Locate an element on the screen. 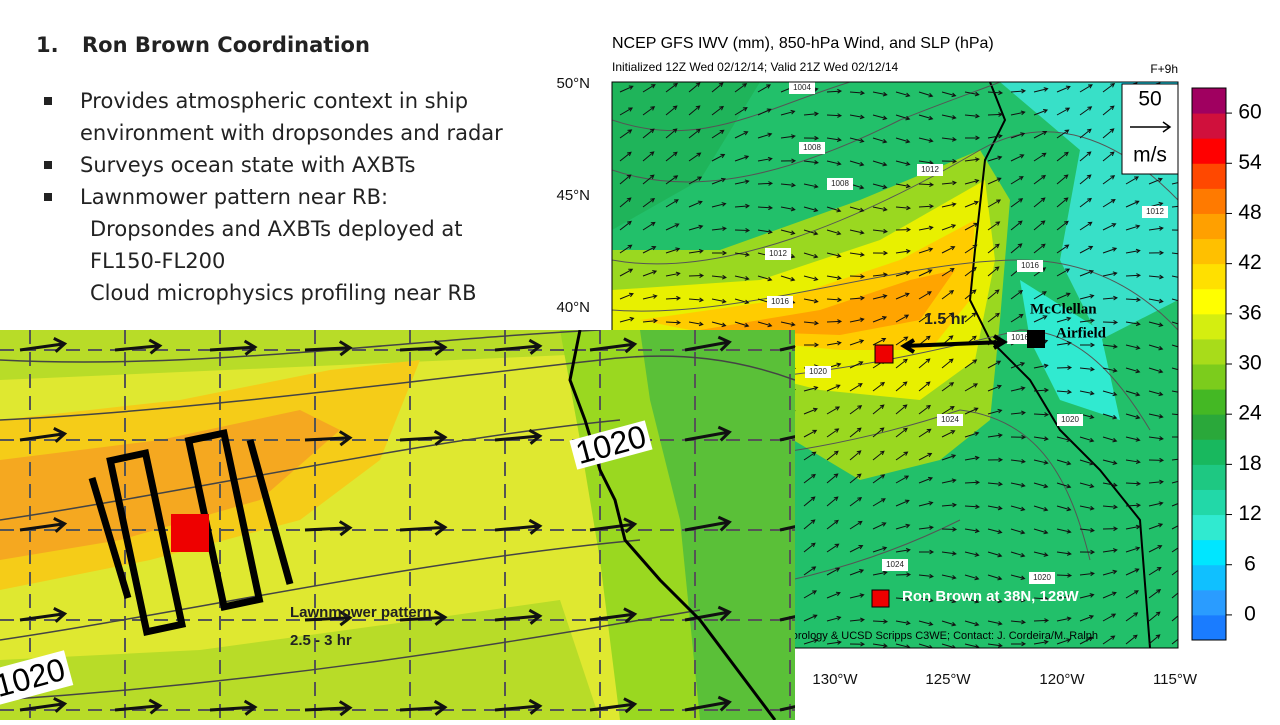 The height and width of the screenshot is (725, 1280). wind-key-speed: 50 is located at coordinates (1149, 99).